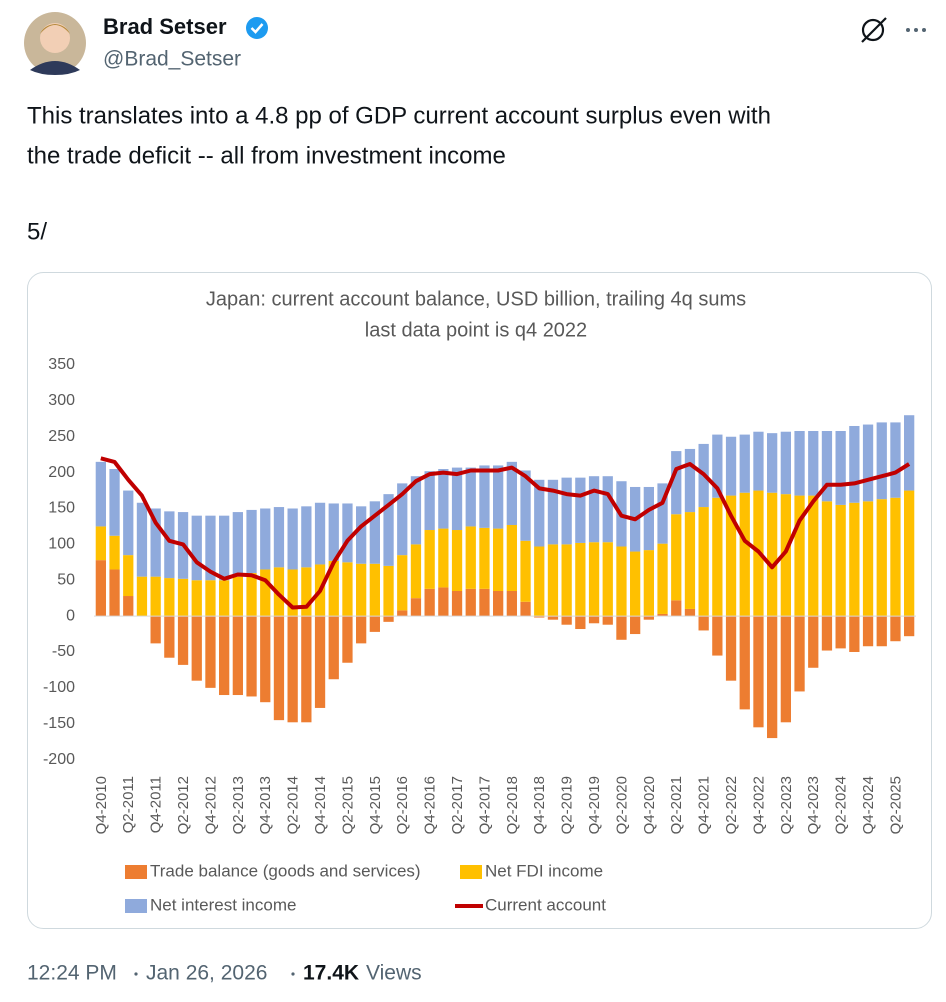 The width and height of the screenshot is (946, 1002). What do you see at coordinates (61, 544) in the screenshot?
I see `y-tick-label: 100` at bounding box center [61, 544].